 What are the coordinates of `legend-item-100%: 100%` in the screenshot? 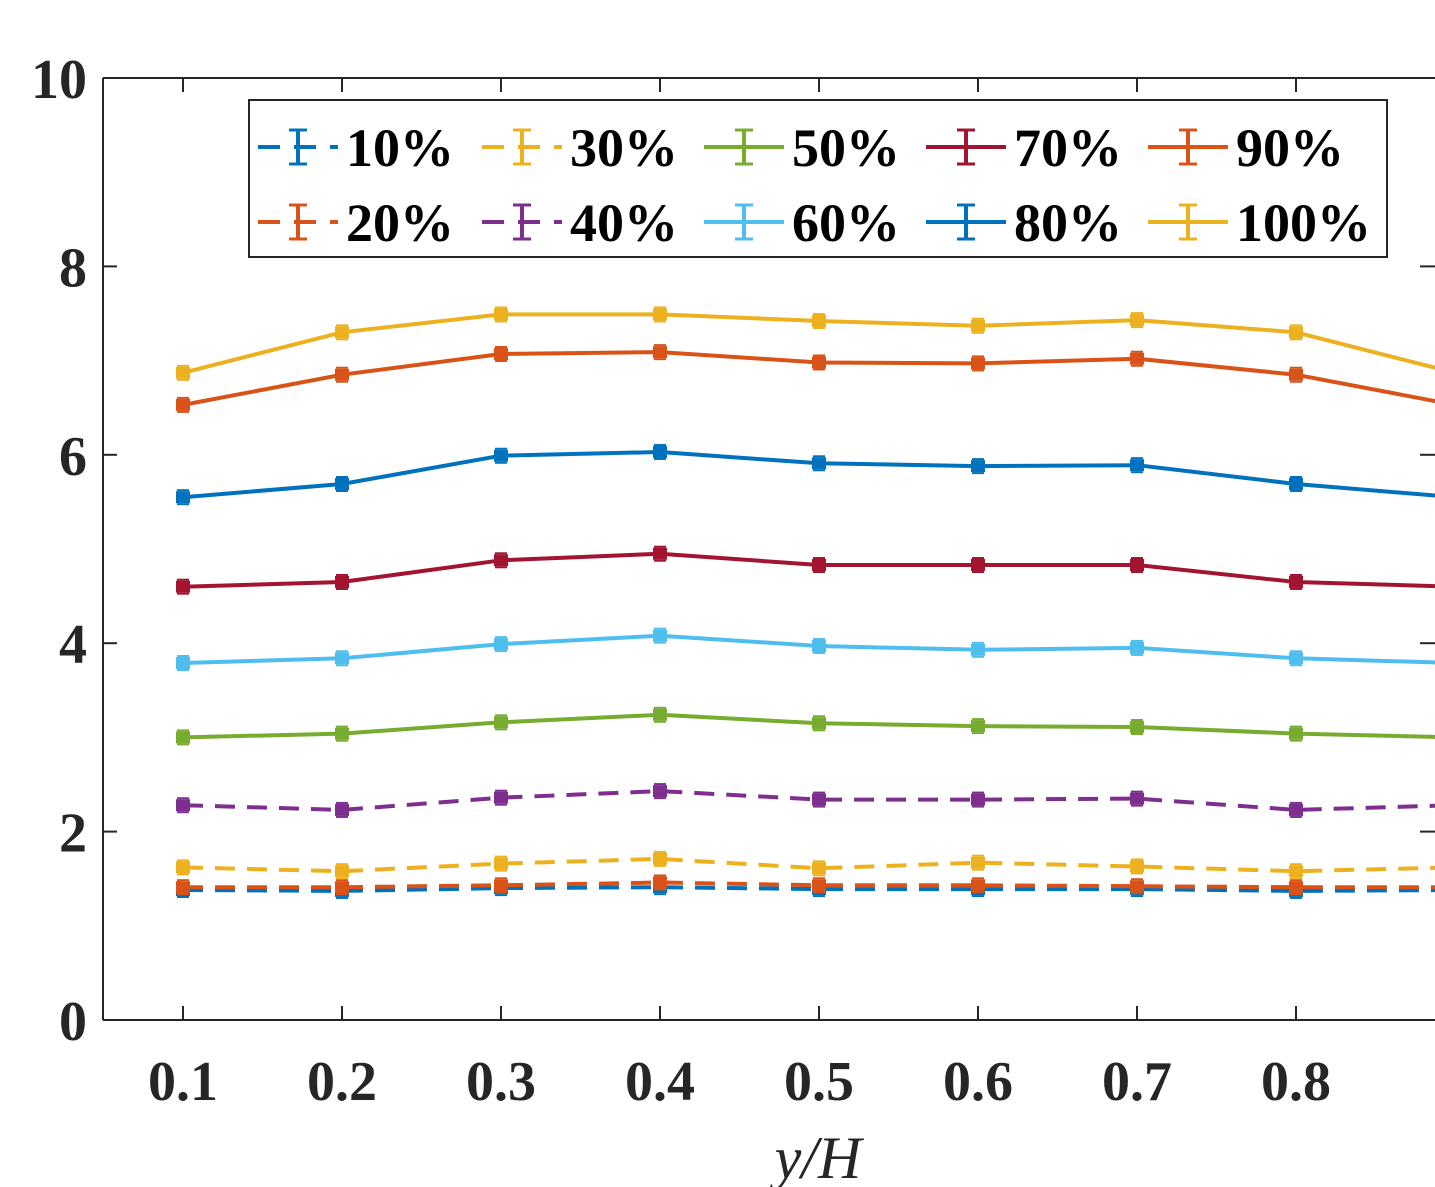 It's located at (1259, 223).